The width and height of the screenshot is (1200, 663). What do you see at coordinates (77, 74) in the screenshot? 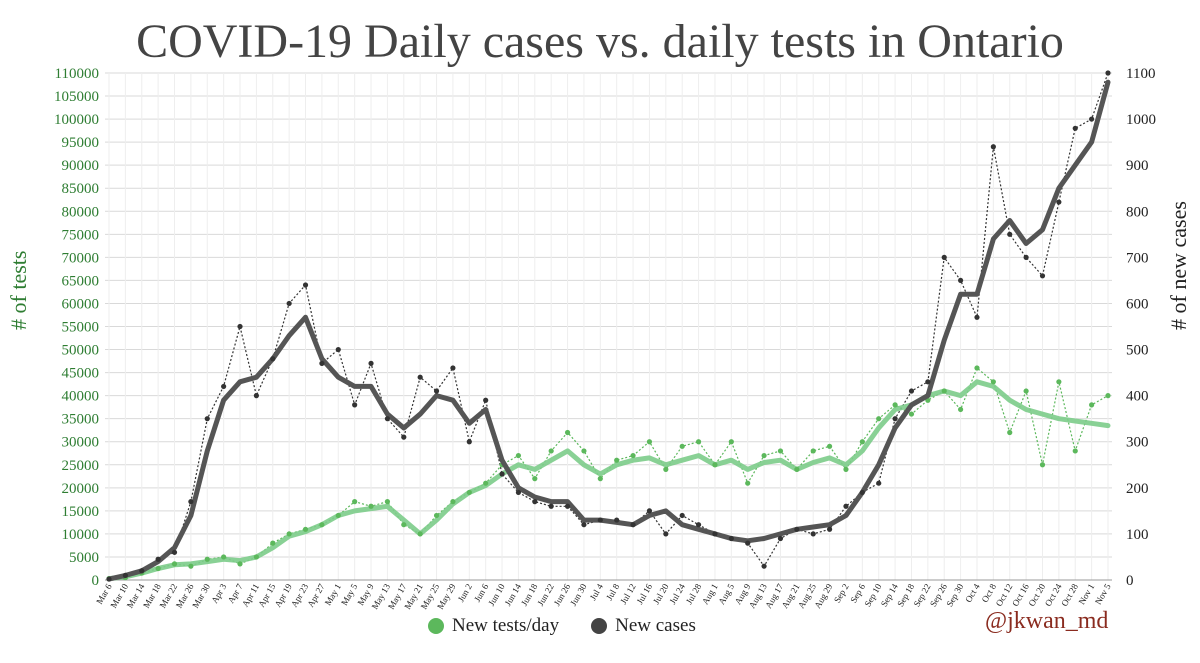
I see `y-left-tick-label: 110000` at bounding box center [77, 74].